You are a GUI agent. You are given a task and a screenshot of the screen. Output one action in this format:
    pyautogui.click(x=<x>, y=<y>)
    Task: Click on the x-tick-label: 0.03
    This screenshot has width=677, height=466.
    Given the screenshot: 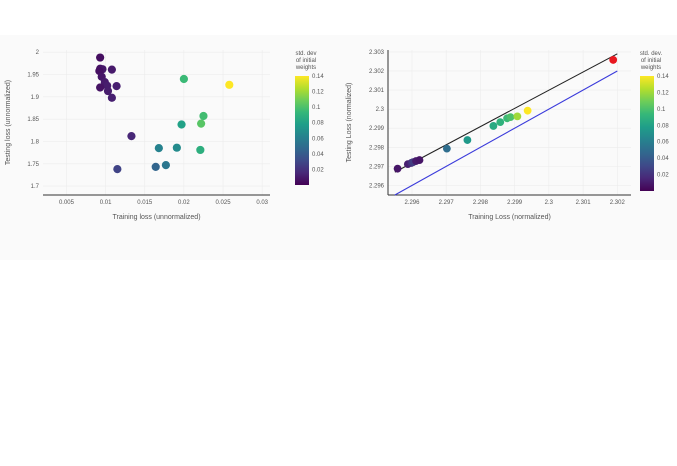 What is the action you would take?
    pyautogui.click(x=262, y=203)
    